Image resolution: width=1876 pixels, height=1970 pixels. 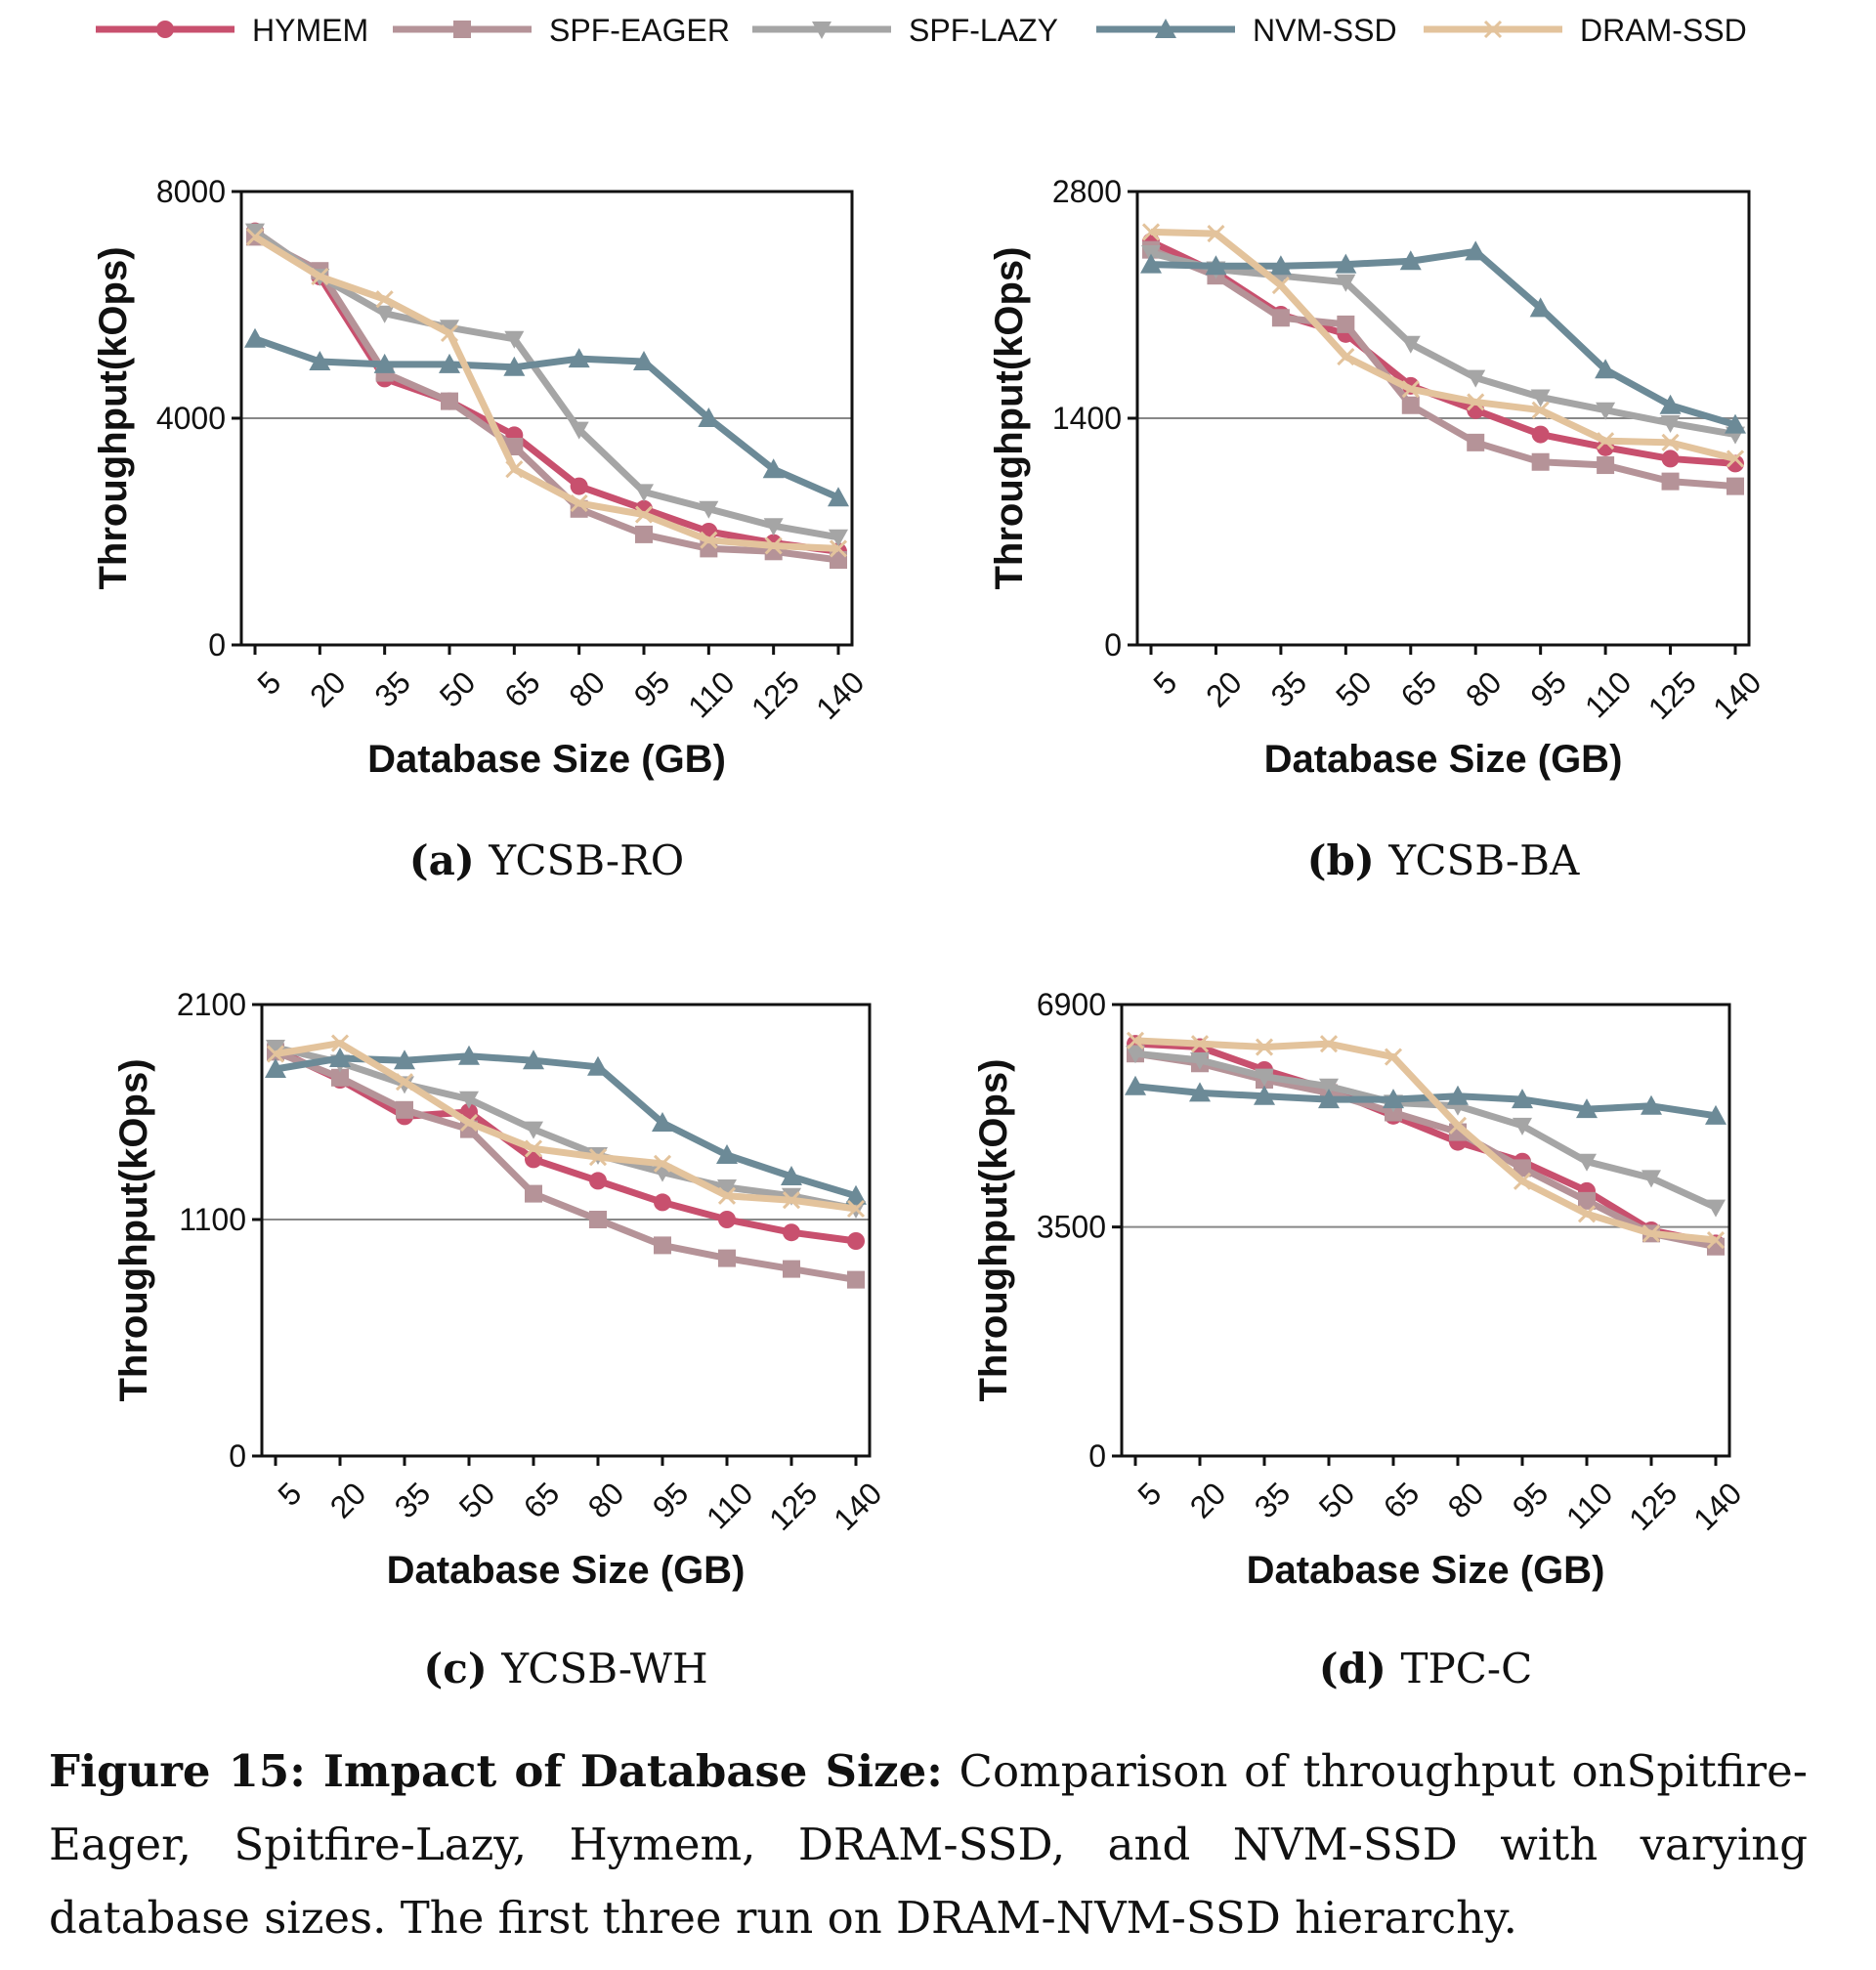 What do you see at coordinates (496, 1771) in the screenshot?
I see `caption-lead: Figure 15: Impact of Database Size:` at bounding box center [496, 1771].